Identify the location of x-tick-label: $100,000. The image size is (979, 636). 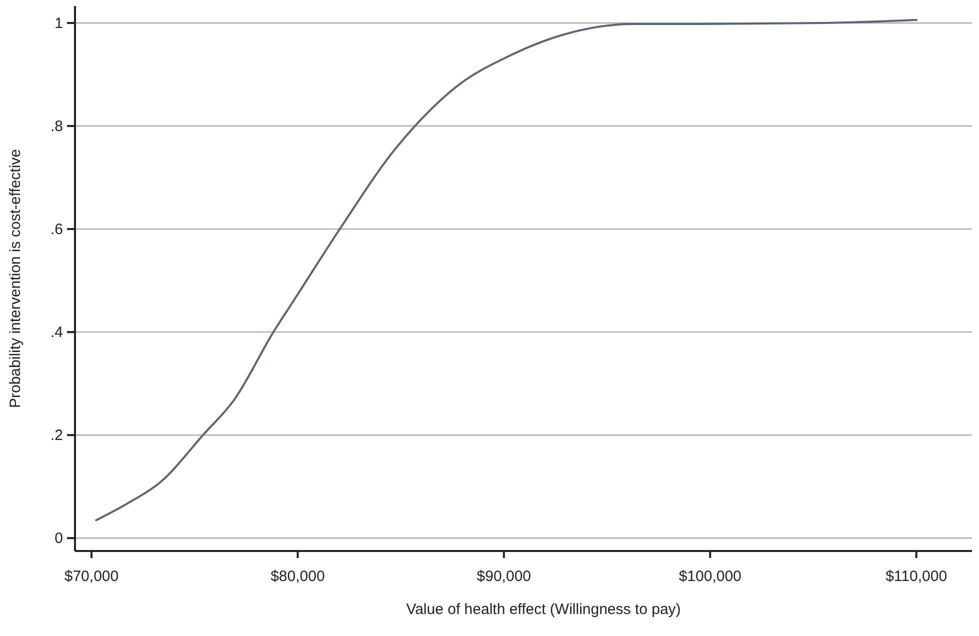
(710, 576).